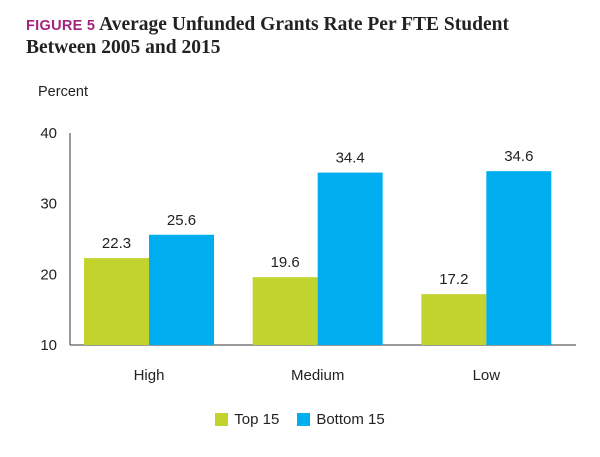 The image size is (600, 457). Describe the element at coordinates (350, 258) in the screenshot. I see `bar-bottom15-medium` at that location.